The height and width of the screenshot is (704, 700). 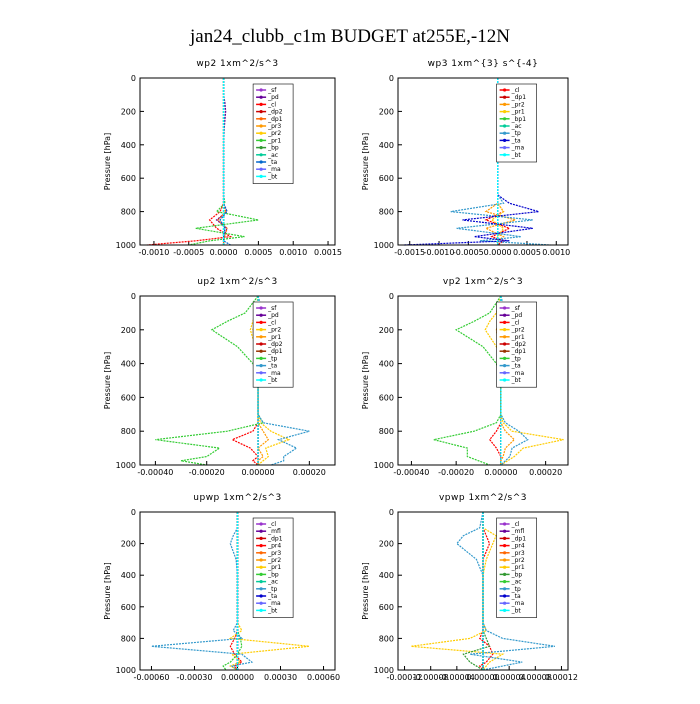 What do you see at coordinates (483, 498) in the screenshot?
I see `panel-title: vpwp 1xm^2/s^3` at bounding box center [483, 498].